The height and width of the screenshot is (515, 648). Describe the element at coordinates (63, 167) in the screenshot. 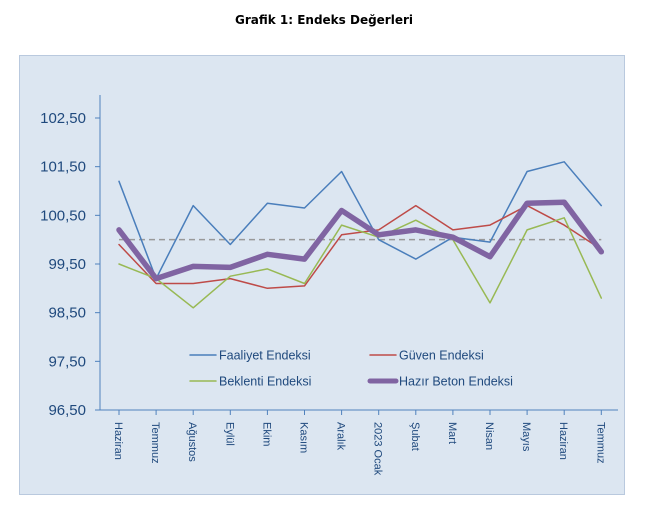

I see `y-tick-label: 101,50` at that location.